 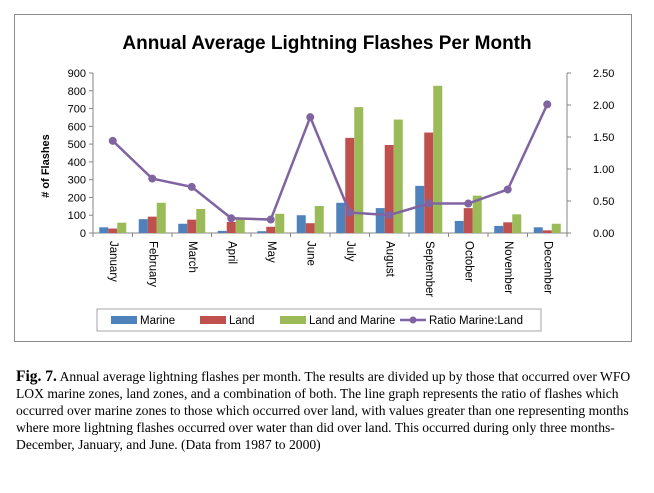 What do you see at coordinates (157, 321) in the screenshot?
I see `legend-label: Marine` at bounding box center [157, 321].